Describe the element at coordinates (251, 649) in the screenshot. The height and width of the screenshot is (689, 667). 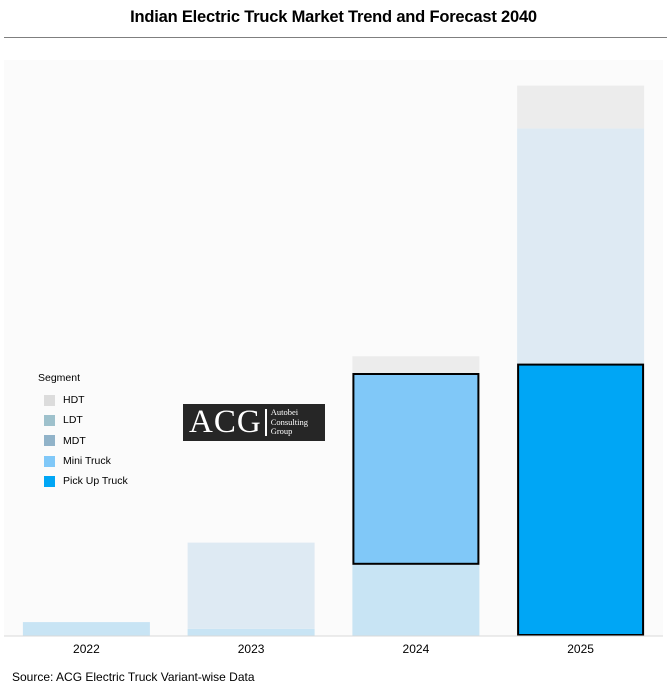
I see `x-tick-label-2023: 2023` at that location.